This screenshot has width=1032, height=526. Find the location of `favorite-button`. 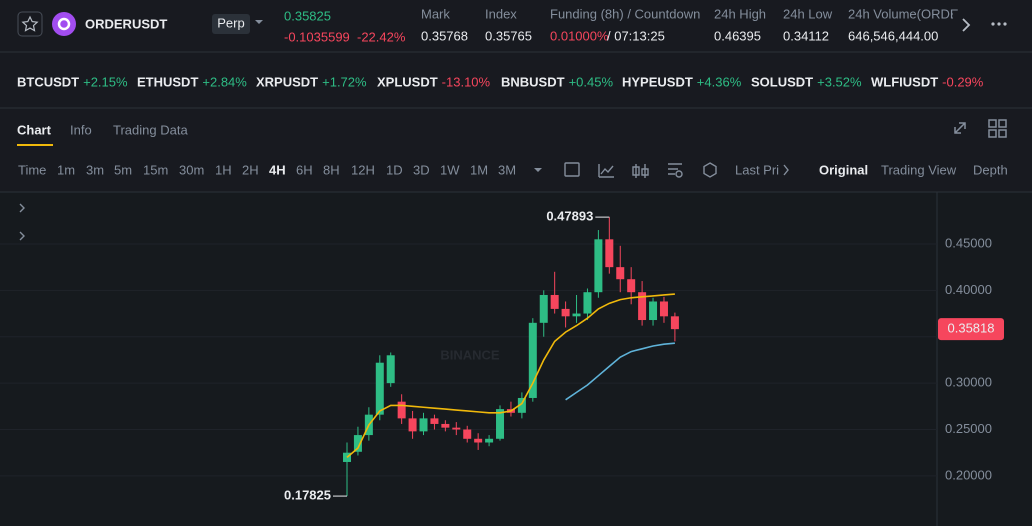

favorite-button is located at coordinates (30, 24).